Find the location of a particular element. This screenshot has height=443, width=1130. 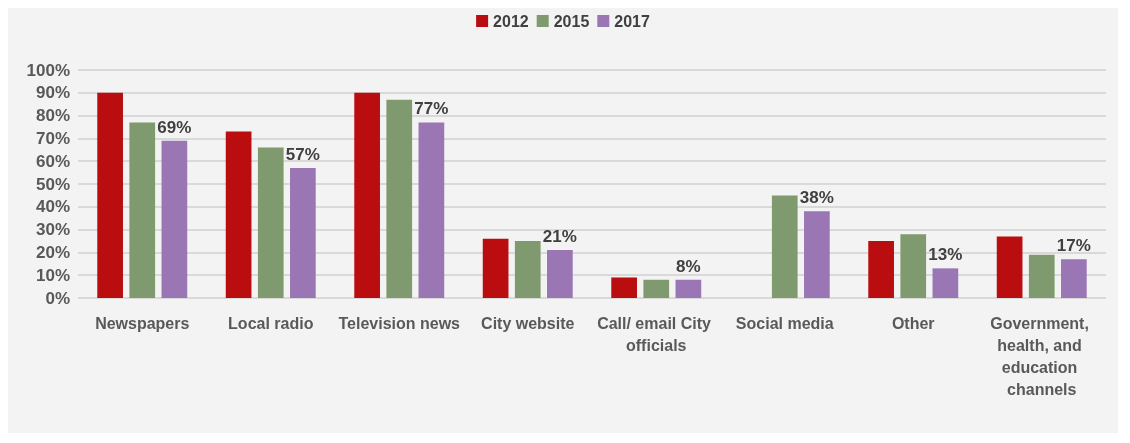

data-label: 17% is located at coordinates (1073, 246).